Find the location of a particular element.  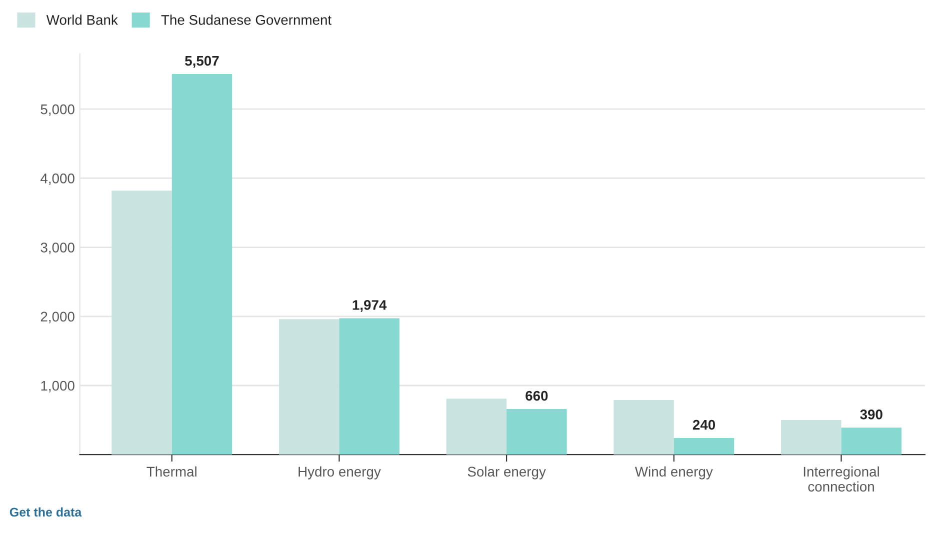

x-tick-label: Wind energy is located at coordinates (673, 473).